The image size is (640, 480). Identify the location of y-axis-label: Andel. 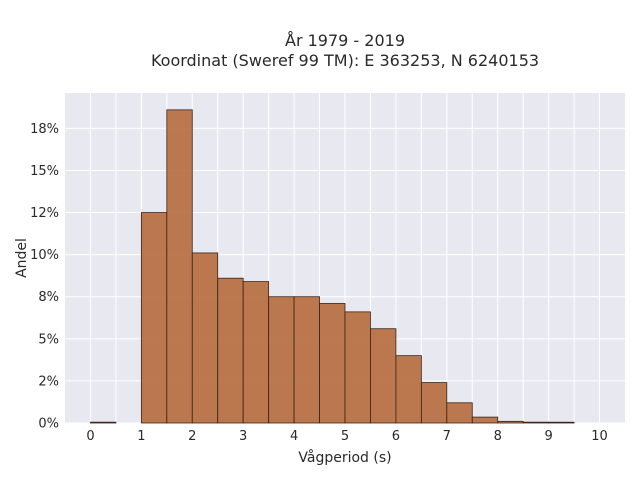
(22, 258).